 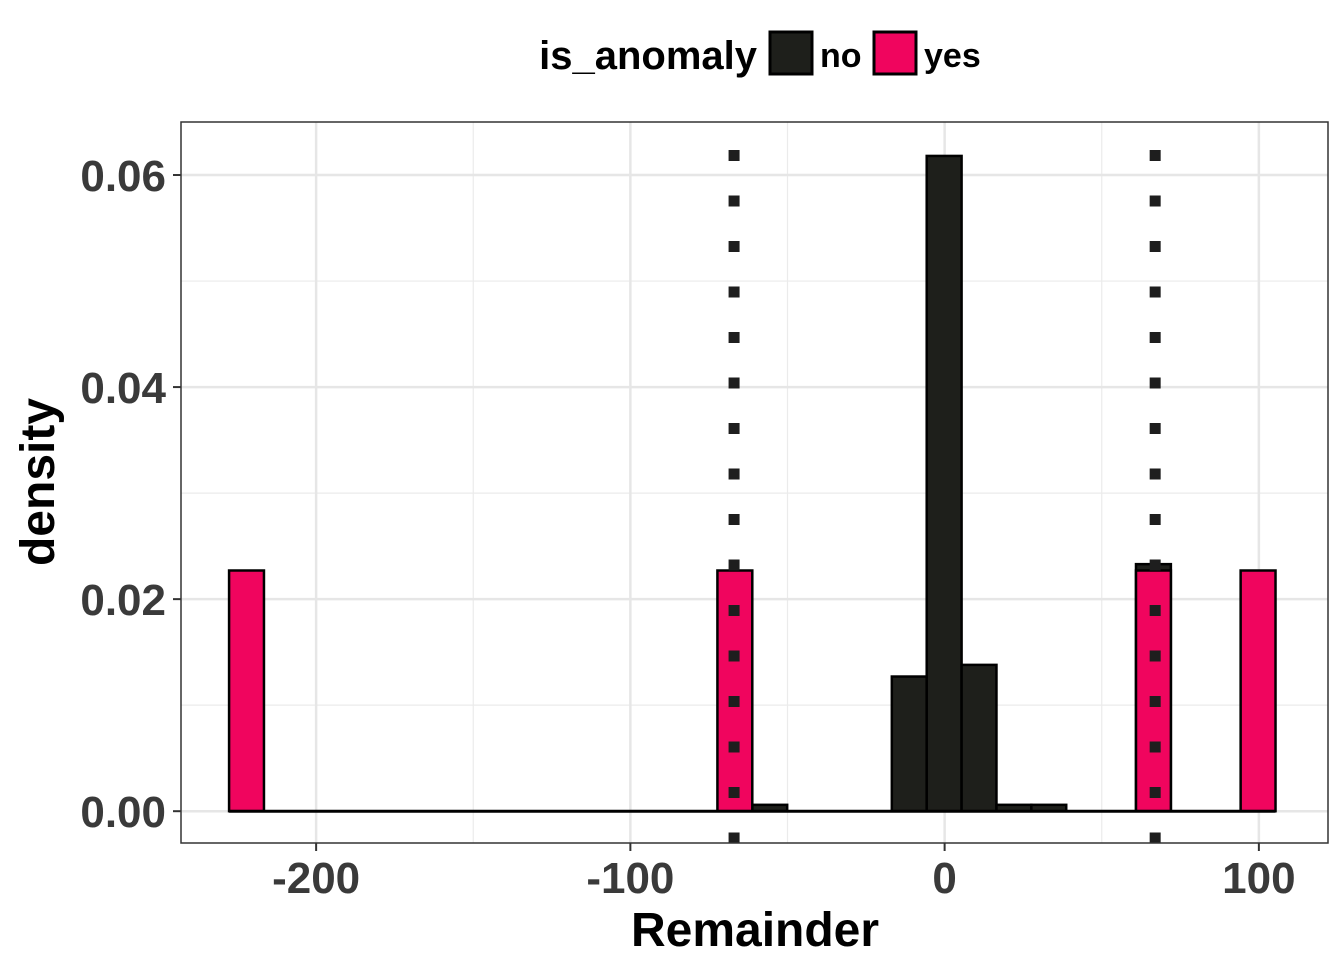 What do you see at coordinates (841, 56) in the screenshot?
I see `legend-label-no: no` at bounding box center [841, 56].